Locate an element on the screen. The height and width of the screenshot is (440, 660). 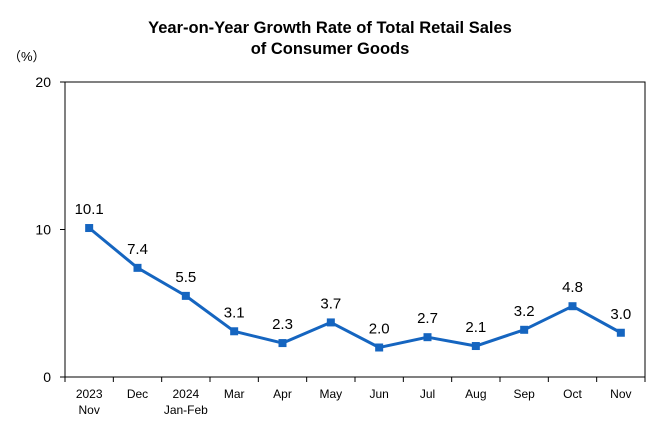
data-label: 4.8 is located at coordinates (572, 287).